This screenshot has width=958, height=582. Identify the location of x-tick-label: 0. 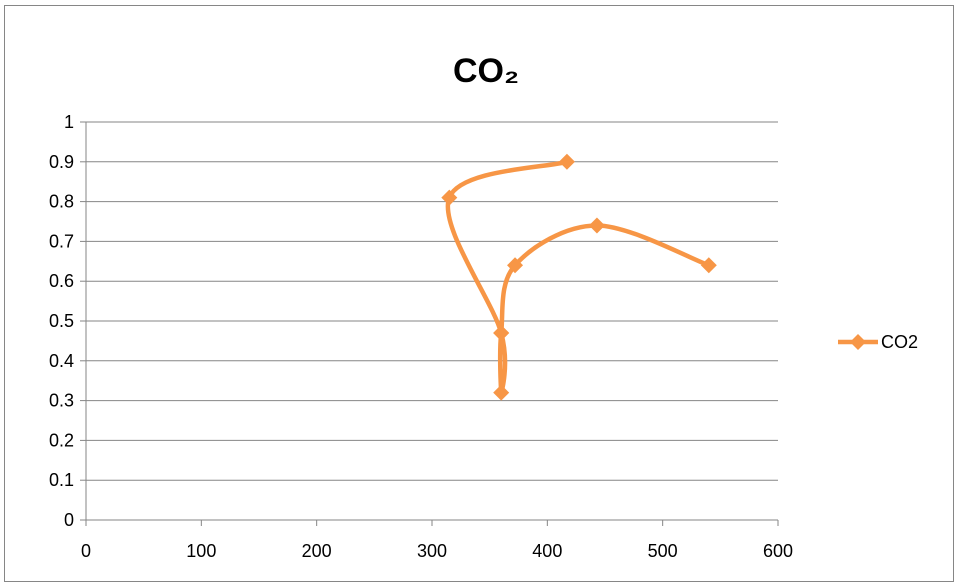
(86, 551).